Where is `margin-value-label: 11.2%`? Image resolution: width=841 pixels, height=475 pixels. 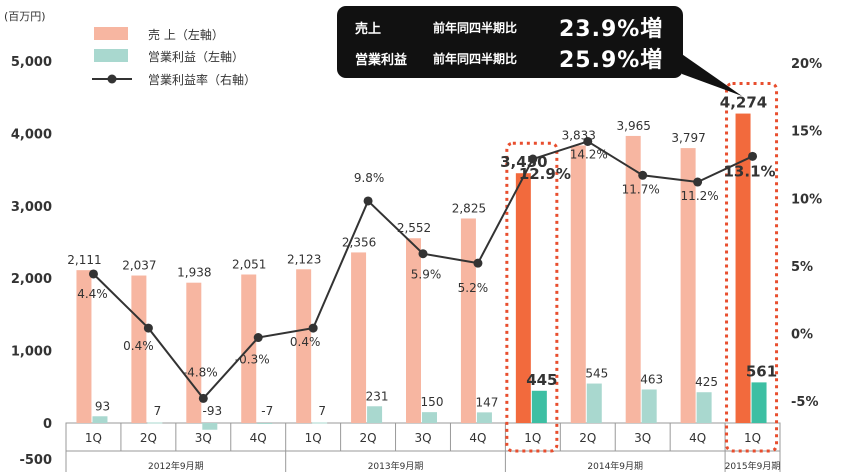 margin-value-label: 11.2% is located at coordinates (700, 196).